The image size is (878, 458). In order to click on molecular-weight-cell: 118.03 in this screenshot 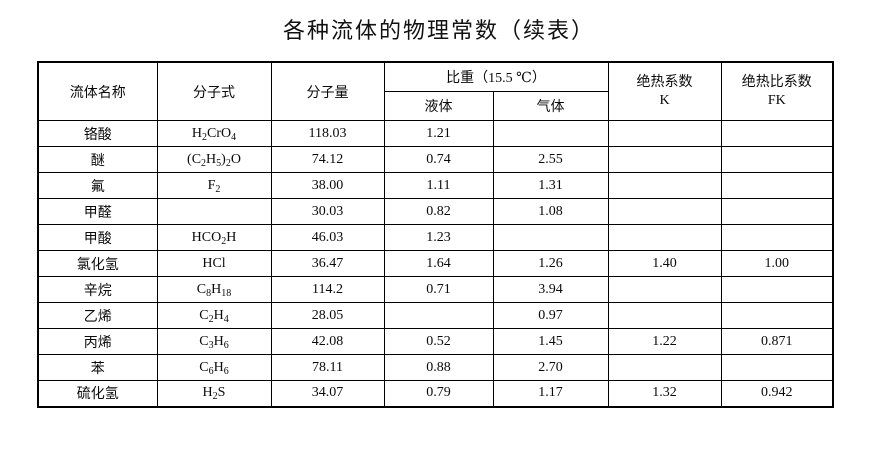, I will do `click(327, 133)`.